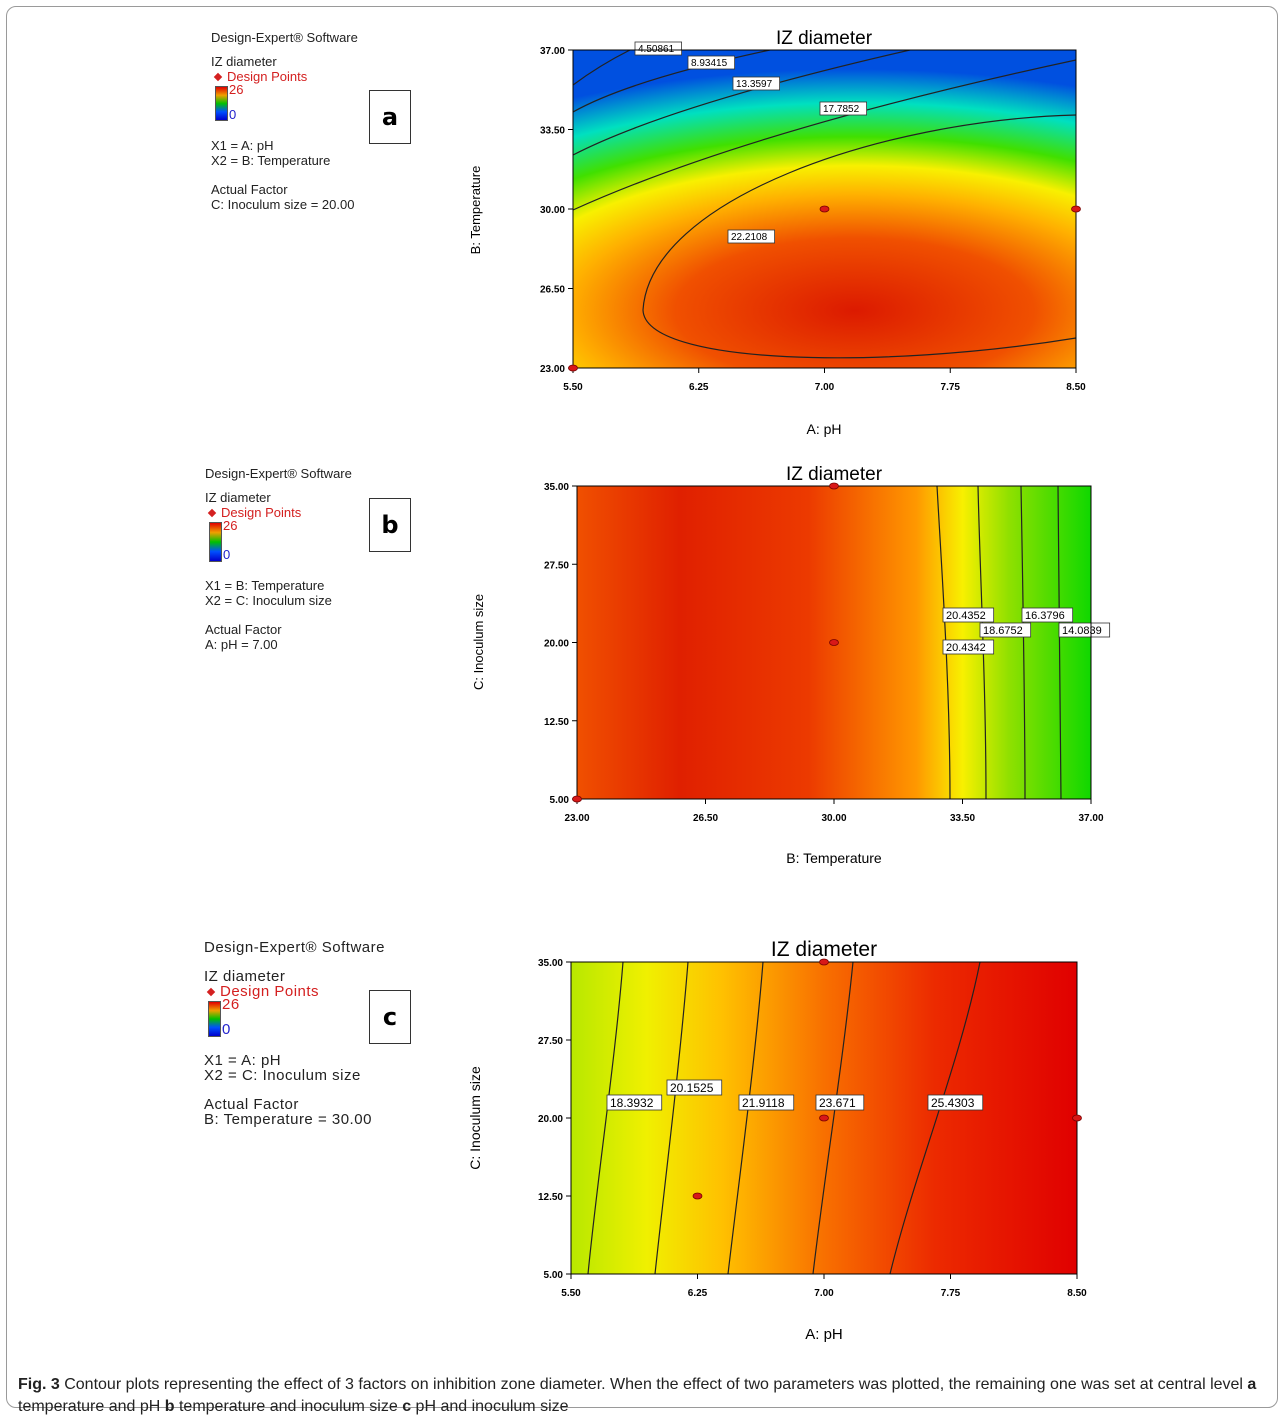  I want to click on contour-label: 20.4352, so click(966, 616).